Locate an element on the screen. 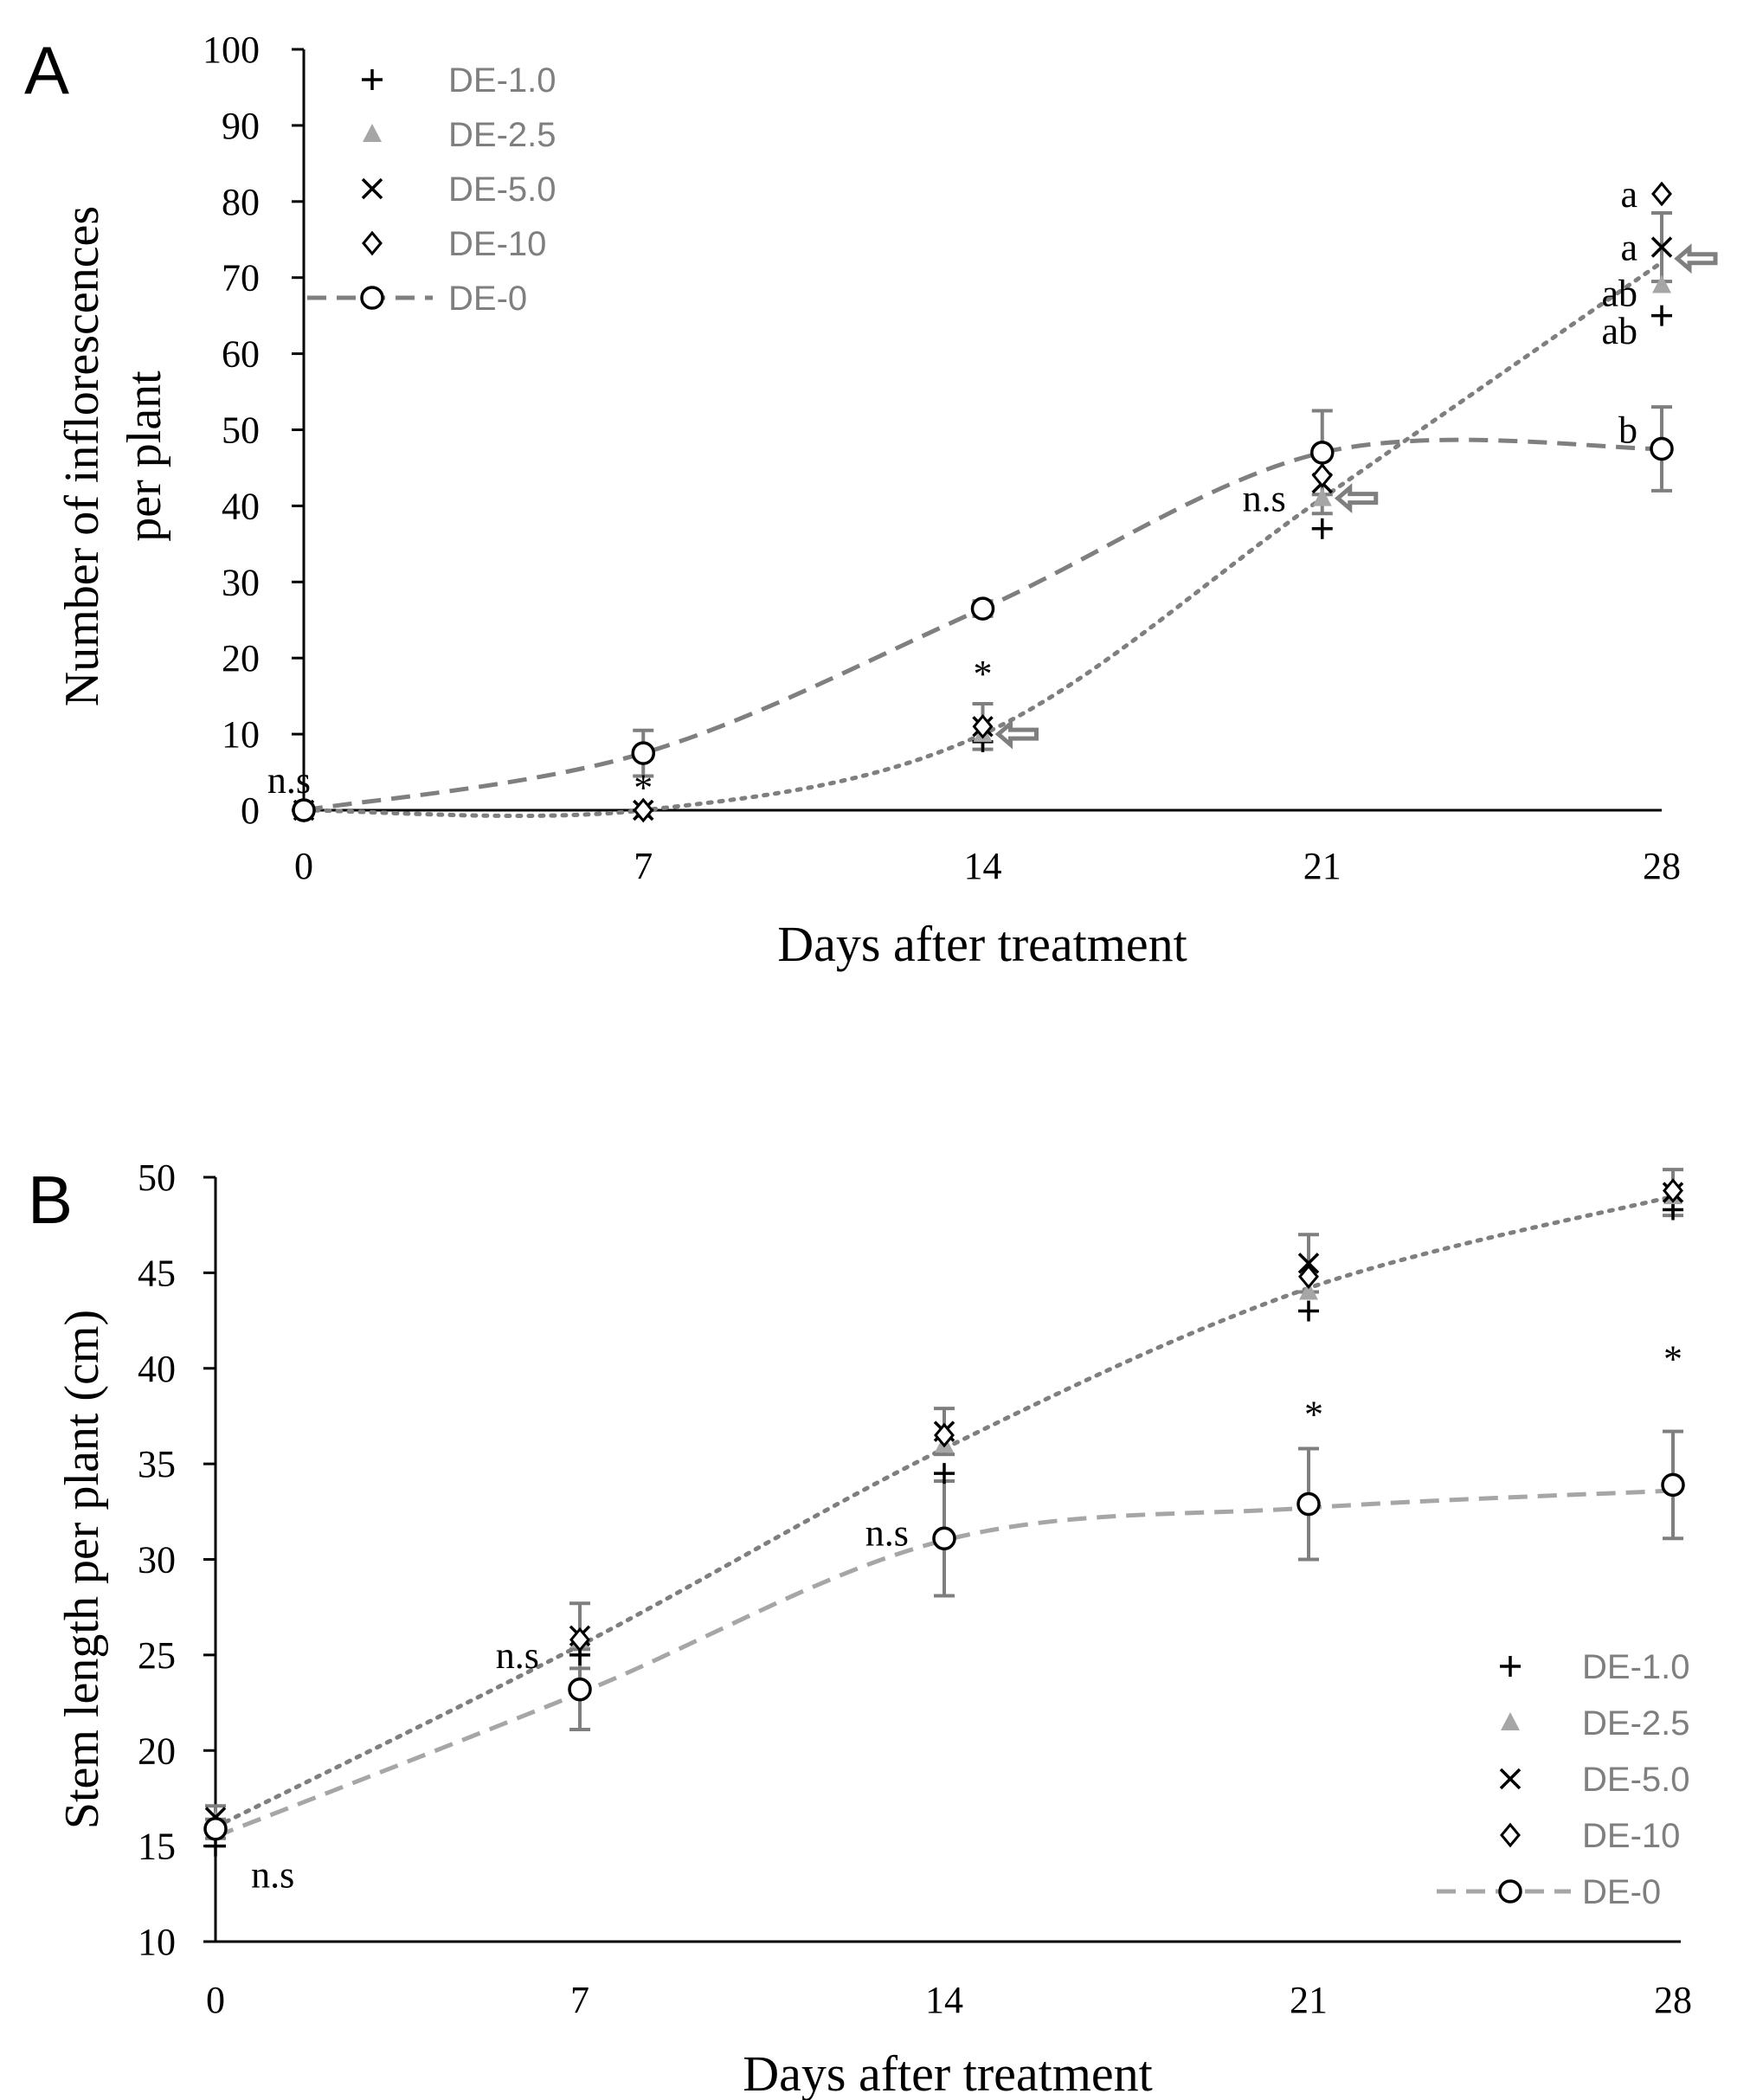  panel-b-x-axis-title: Days after treatment is located at coordinates (948, 2072).